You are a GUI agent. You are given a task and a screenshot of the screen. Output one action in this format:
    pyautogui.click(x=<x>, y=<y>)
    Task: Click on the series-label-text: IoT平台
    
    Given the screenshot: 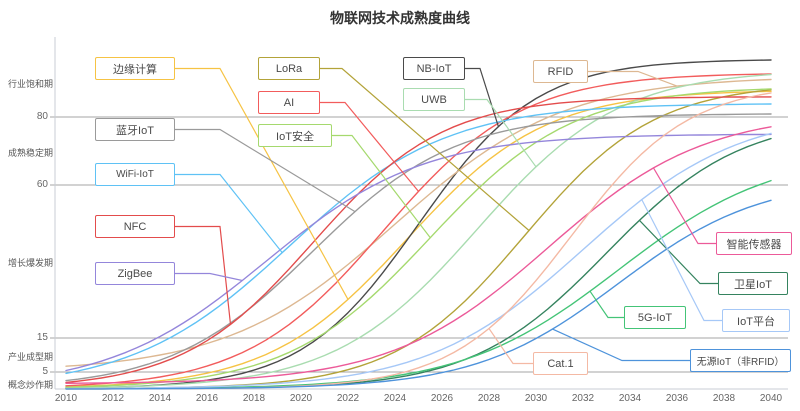 What is the action you would take?
    pyautogui.click(x=756, y=321)
    